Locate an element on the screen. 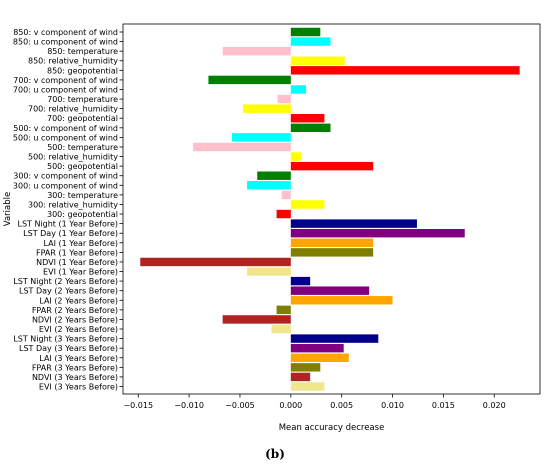 This screenshot has height=465, width=550. y-tick-label: 500: relative_humidity is located at coordinates (73, 157).